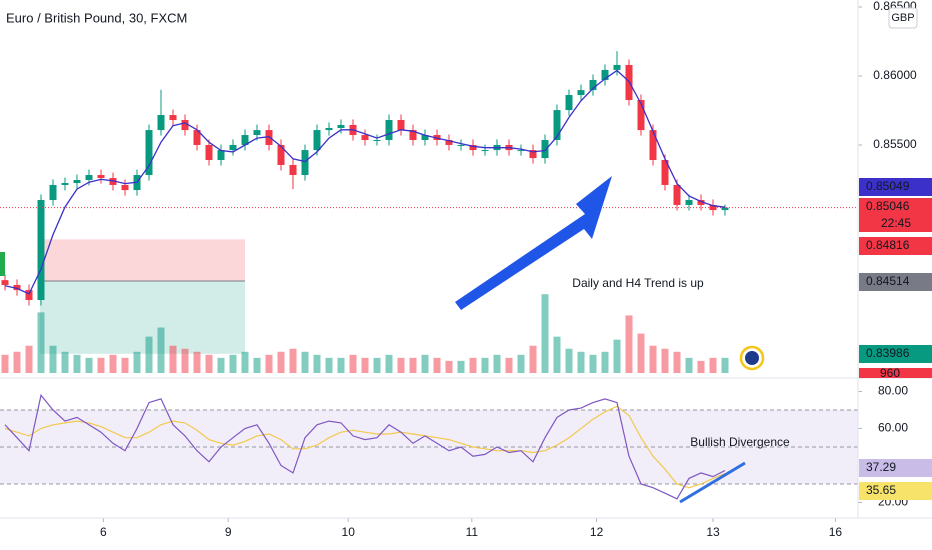 The width and height of the screenshot is (932, 550). Describe the element at coordinates (638, 283) in the screenshot. I see `annotation: Daily and H4 Trend is up` at that location.